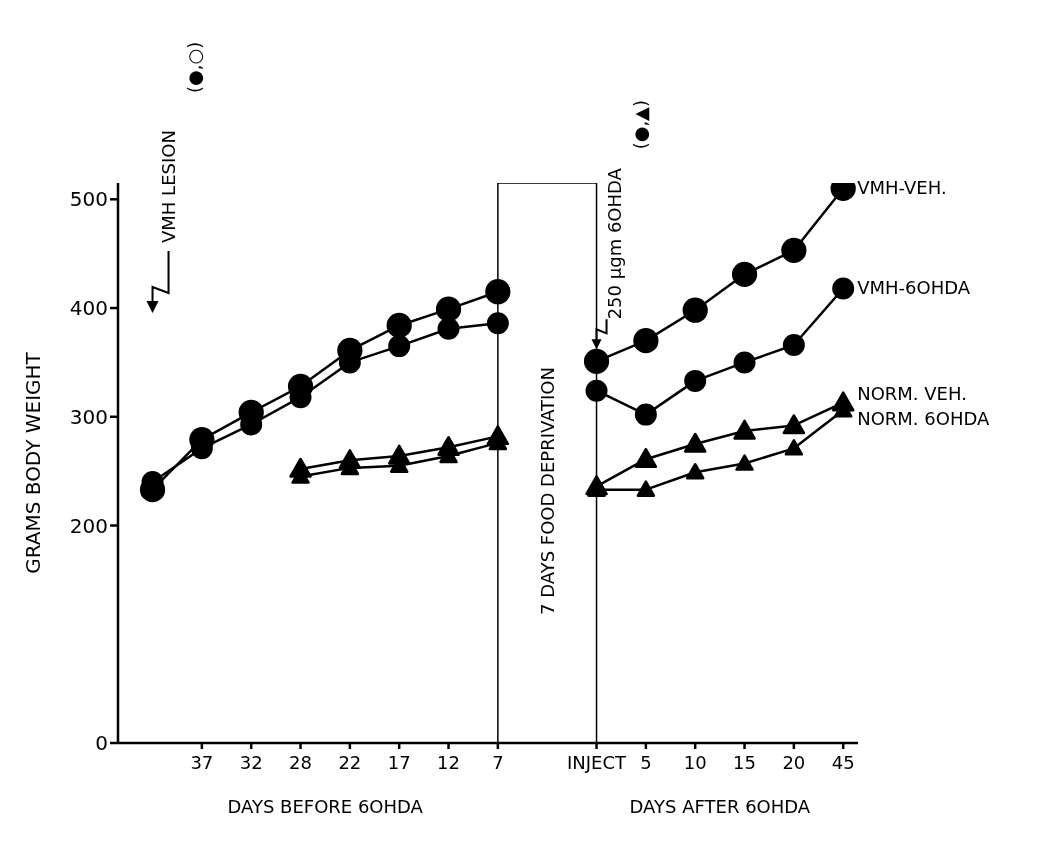  What do you see at coordinates (597, 762) in the screenshot?
I see `x-tick-label: INJECT` at bounding box center [597, 762].